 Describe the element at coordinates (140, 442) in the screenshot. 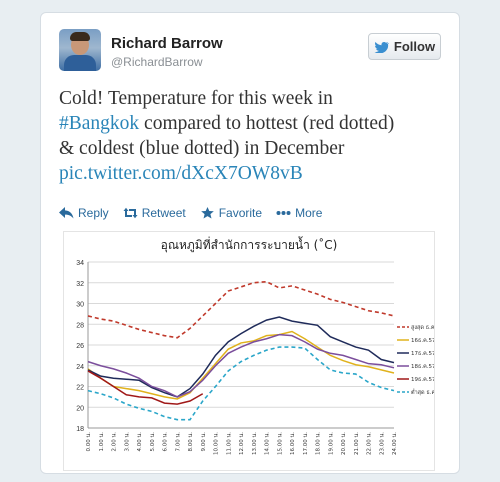

I see `x-tick-label: 4.00 น.` at that location.